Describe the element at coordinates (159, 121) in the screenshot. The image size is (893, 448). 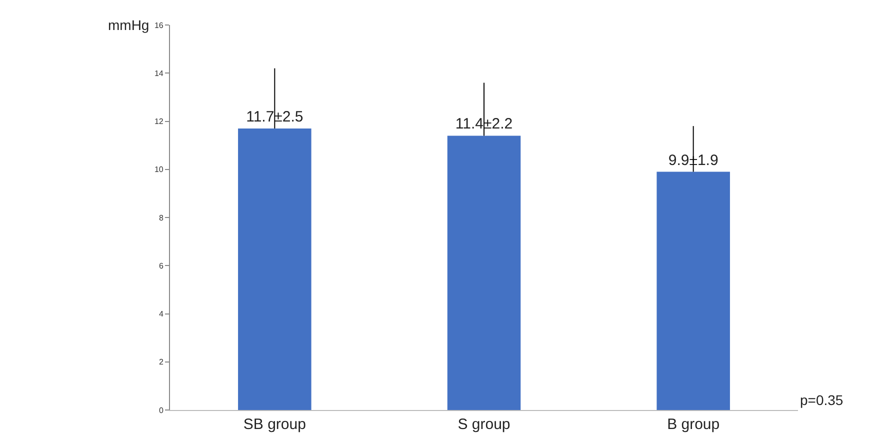
I see `y-tick-label: 12` at that location.